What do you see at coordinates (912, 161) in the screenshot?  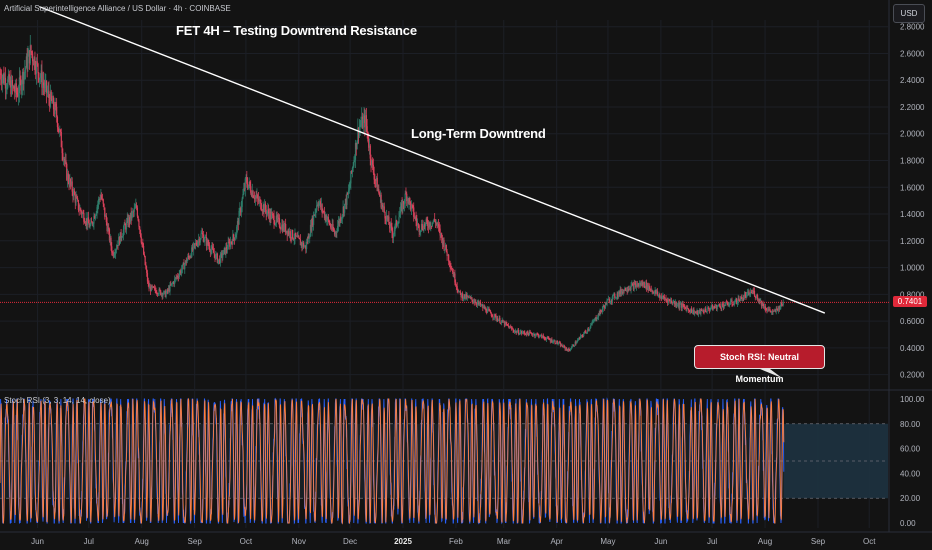 I see `price-tick-label: 1.8000` at bounding box center [912, 161].